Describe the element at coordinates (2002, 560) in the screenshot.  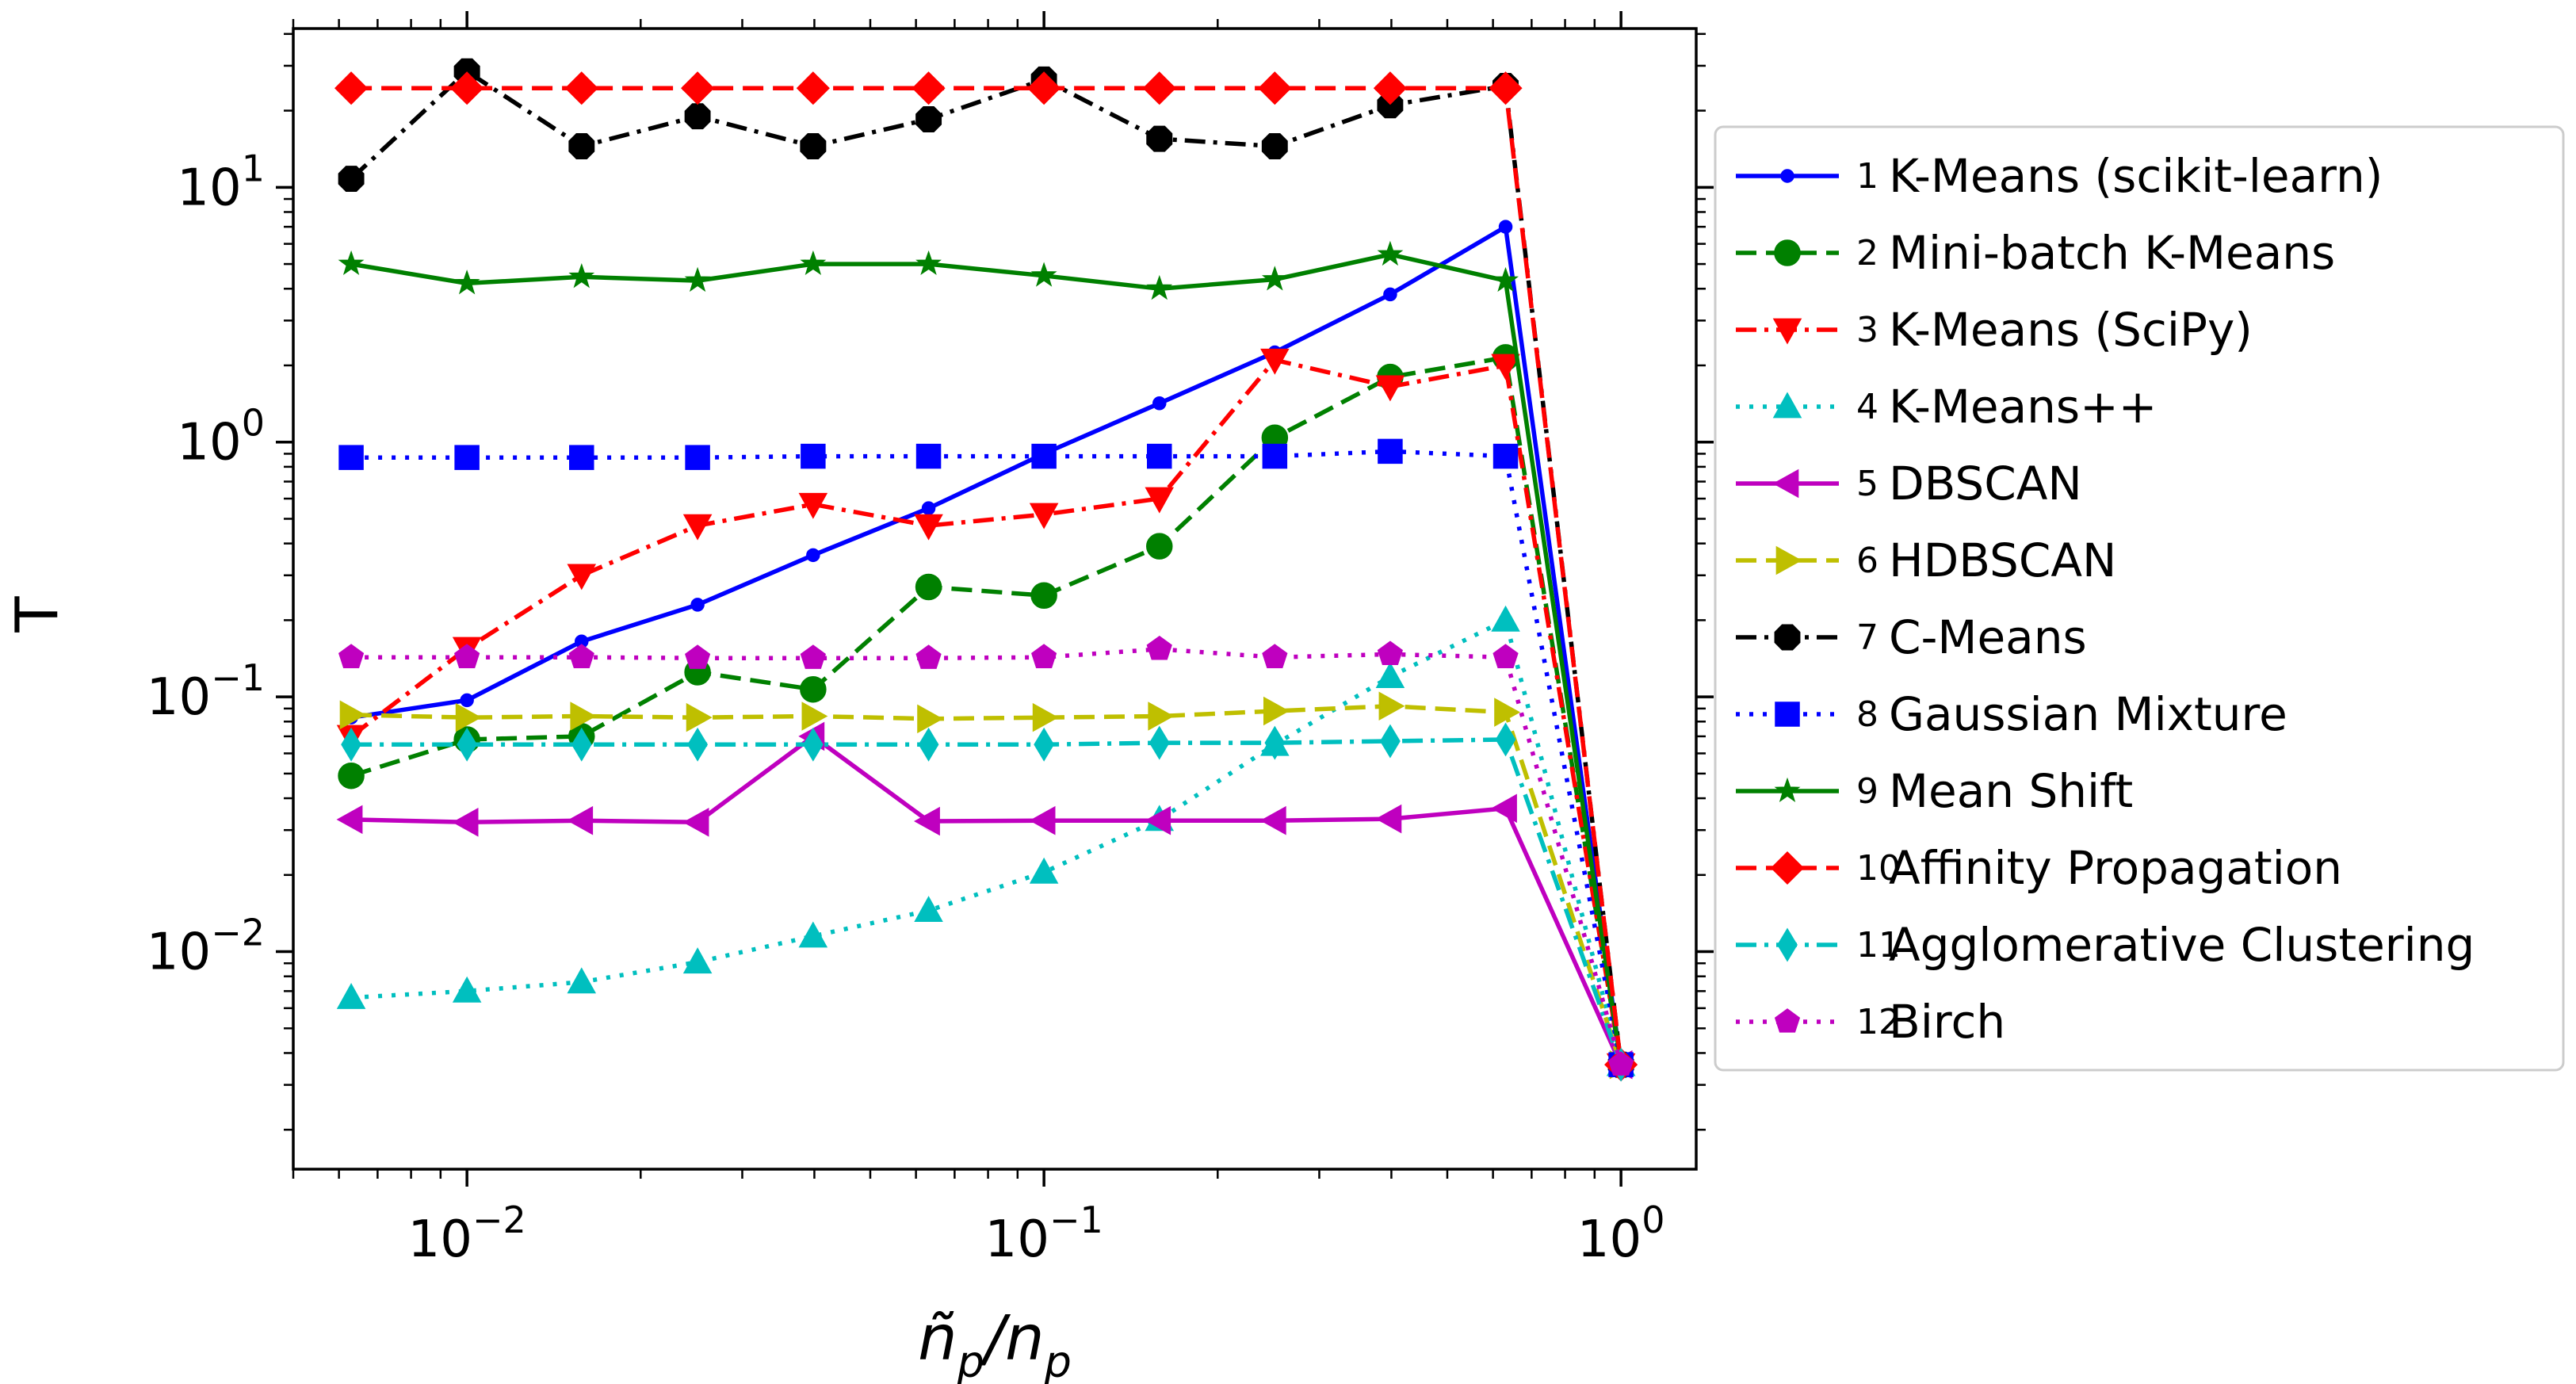
I see `legend-label: HDBSCAN` at that location.